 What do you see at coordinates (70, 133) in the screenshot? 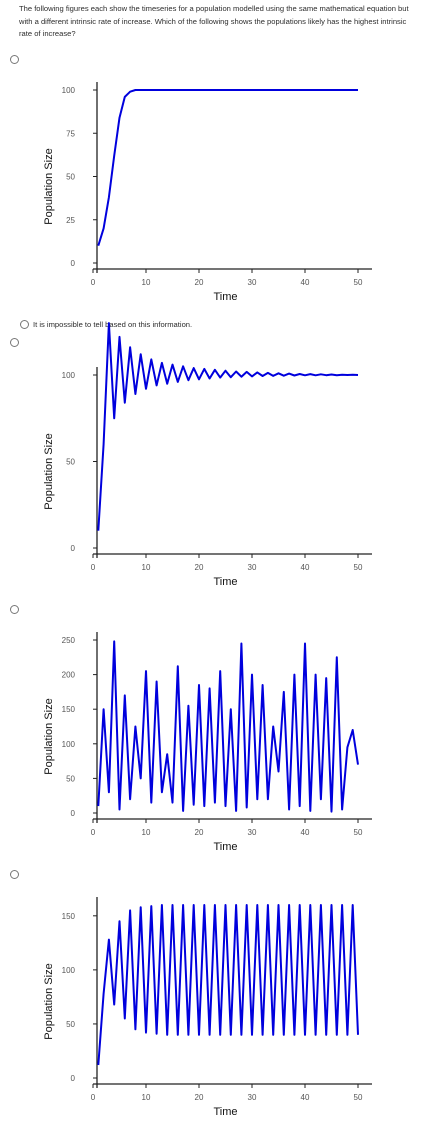
I see `y-tick-label: 75` at bounding box center [70, 133].